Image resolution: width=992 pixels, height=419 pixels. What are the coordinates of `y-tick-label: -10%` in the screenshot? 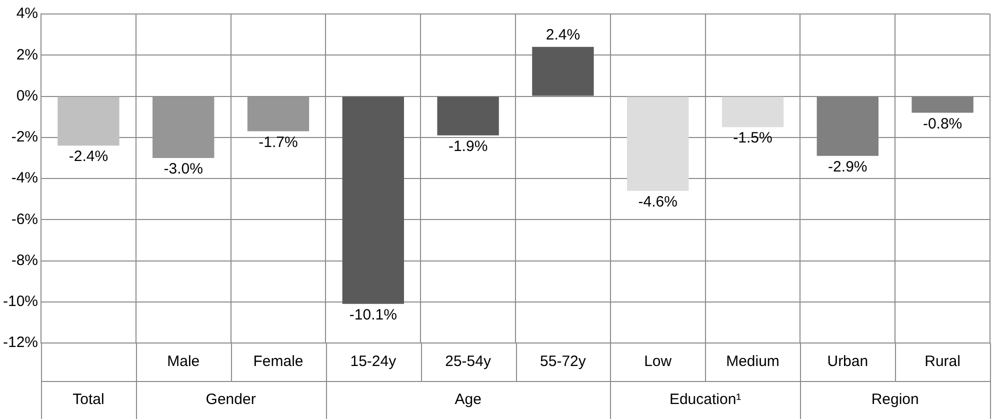 It's located at (20, 301).